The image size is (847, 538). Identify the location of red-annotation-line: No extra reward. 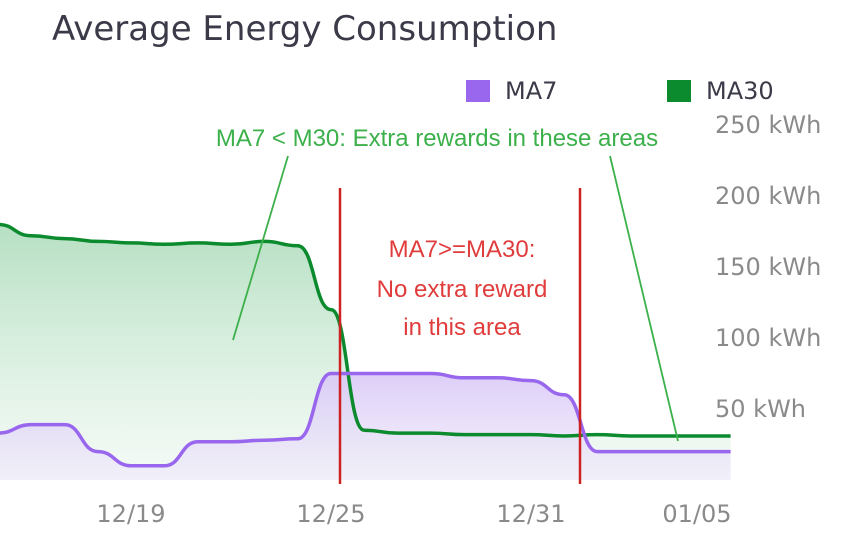
(462, 289).